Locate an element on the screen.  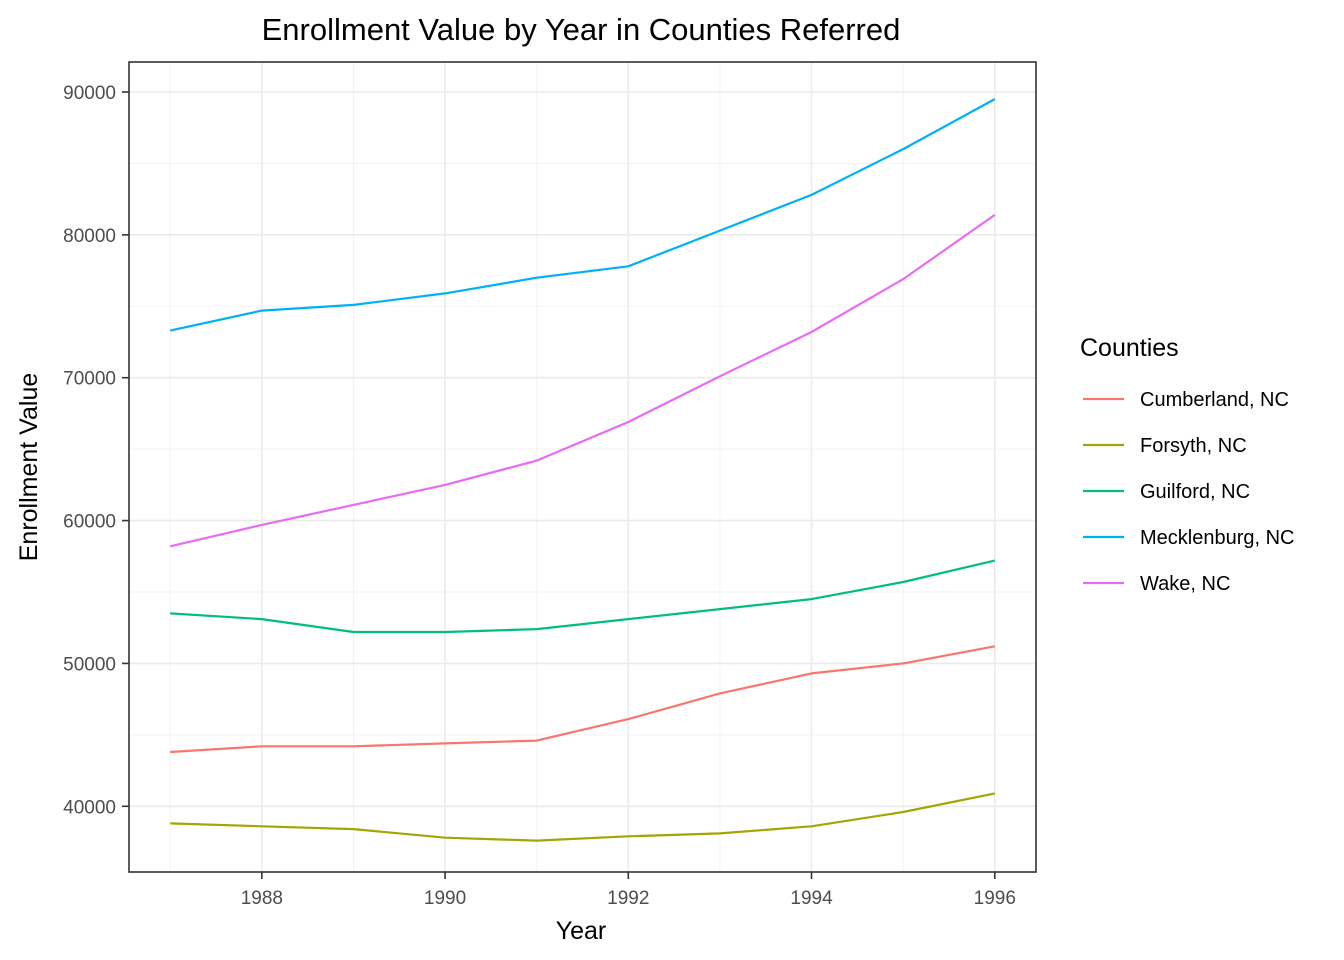
legend-label: Forsyth, NC is located at coordinates (1193, 446).